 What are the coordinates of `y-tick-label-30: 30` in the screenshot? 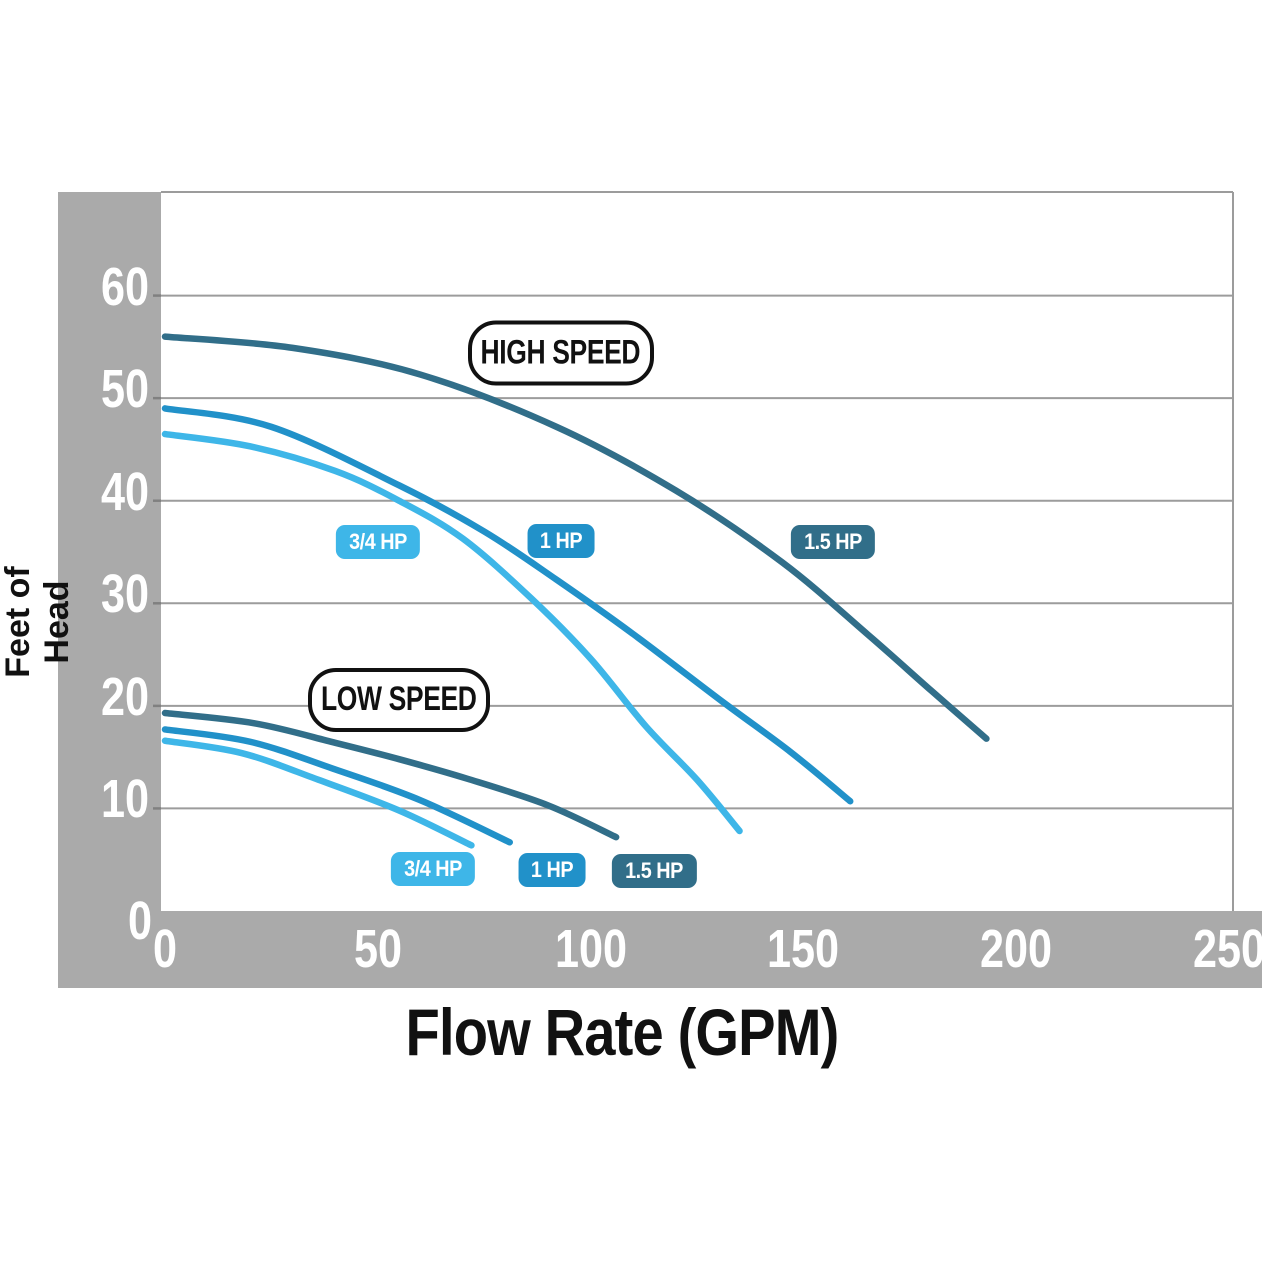 It's located at (125, 594).